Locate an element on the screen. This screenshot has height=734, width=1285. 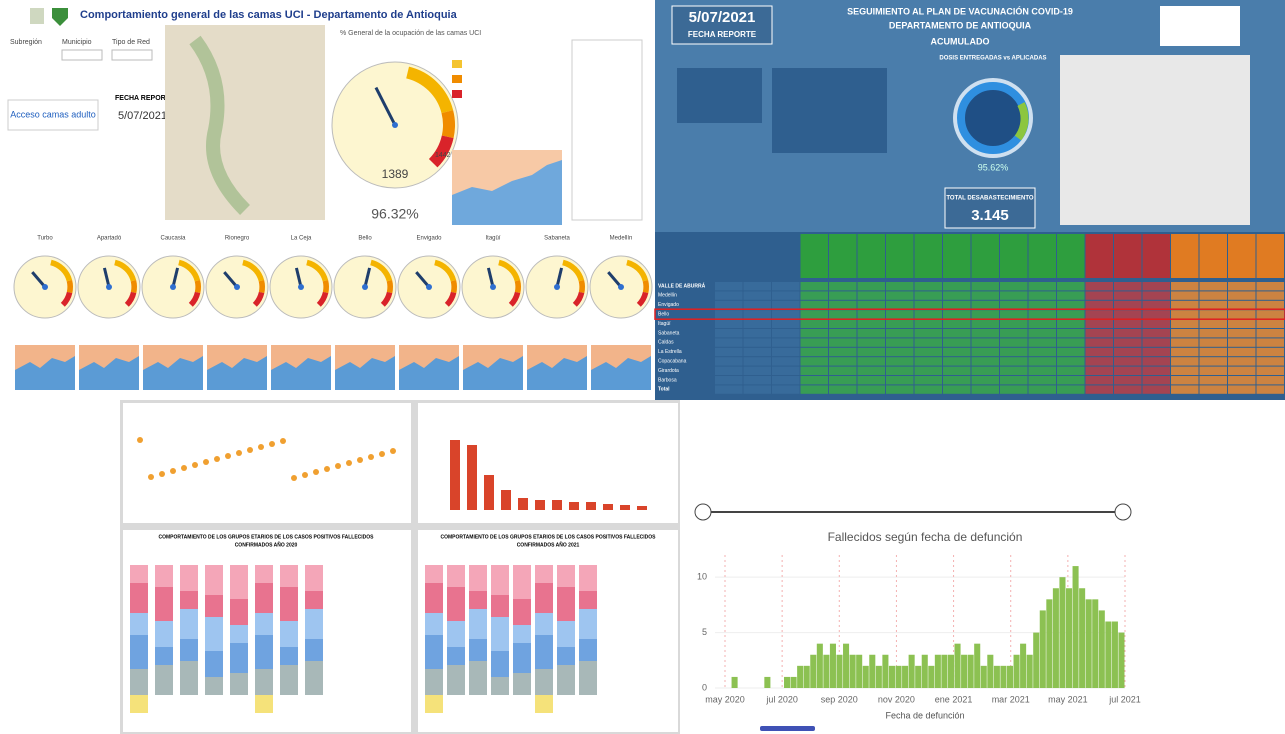
button is located at coordinates (53, 115).